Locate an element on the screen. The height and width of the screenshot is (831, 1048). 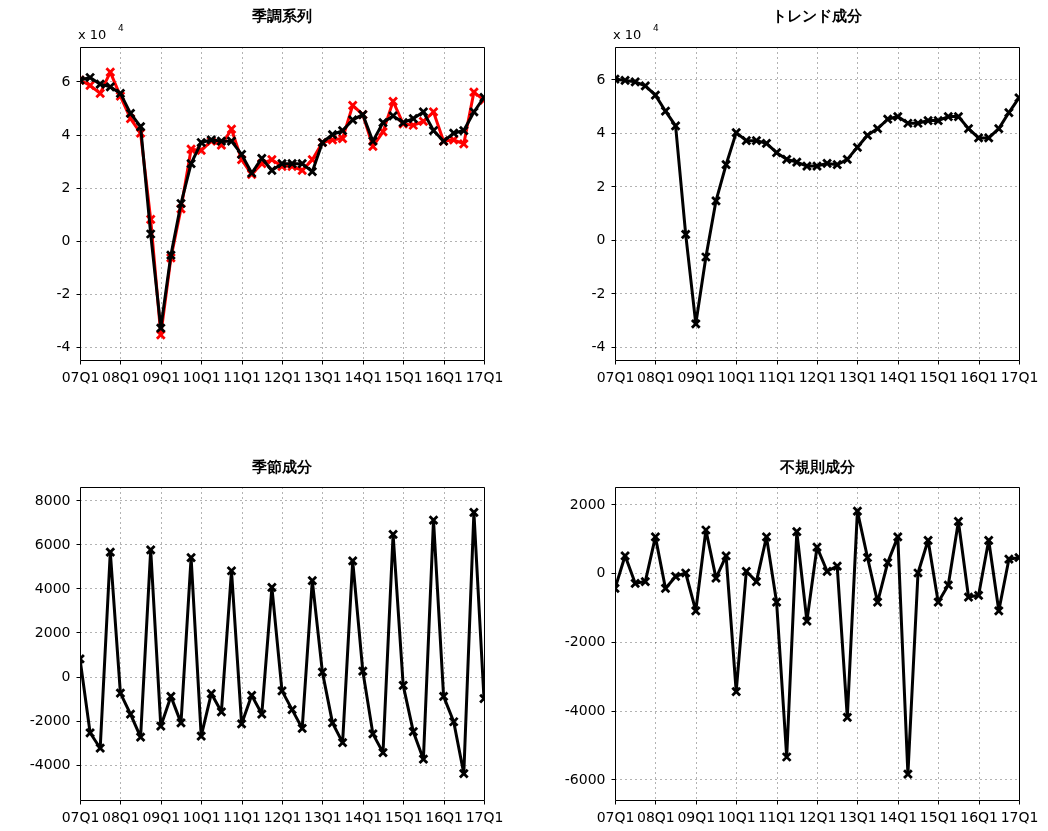
chart-title: 季節成分 is located at coordinates (282, 467).